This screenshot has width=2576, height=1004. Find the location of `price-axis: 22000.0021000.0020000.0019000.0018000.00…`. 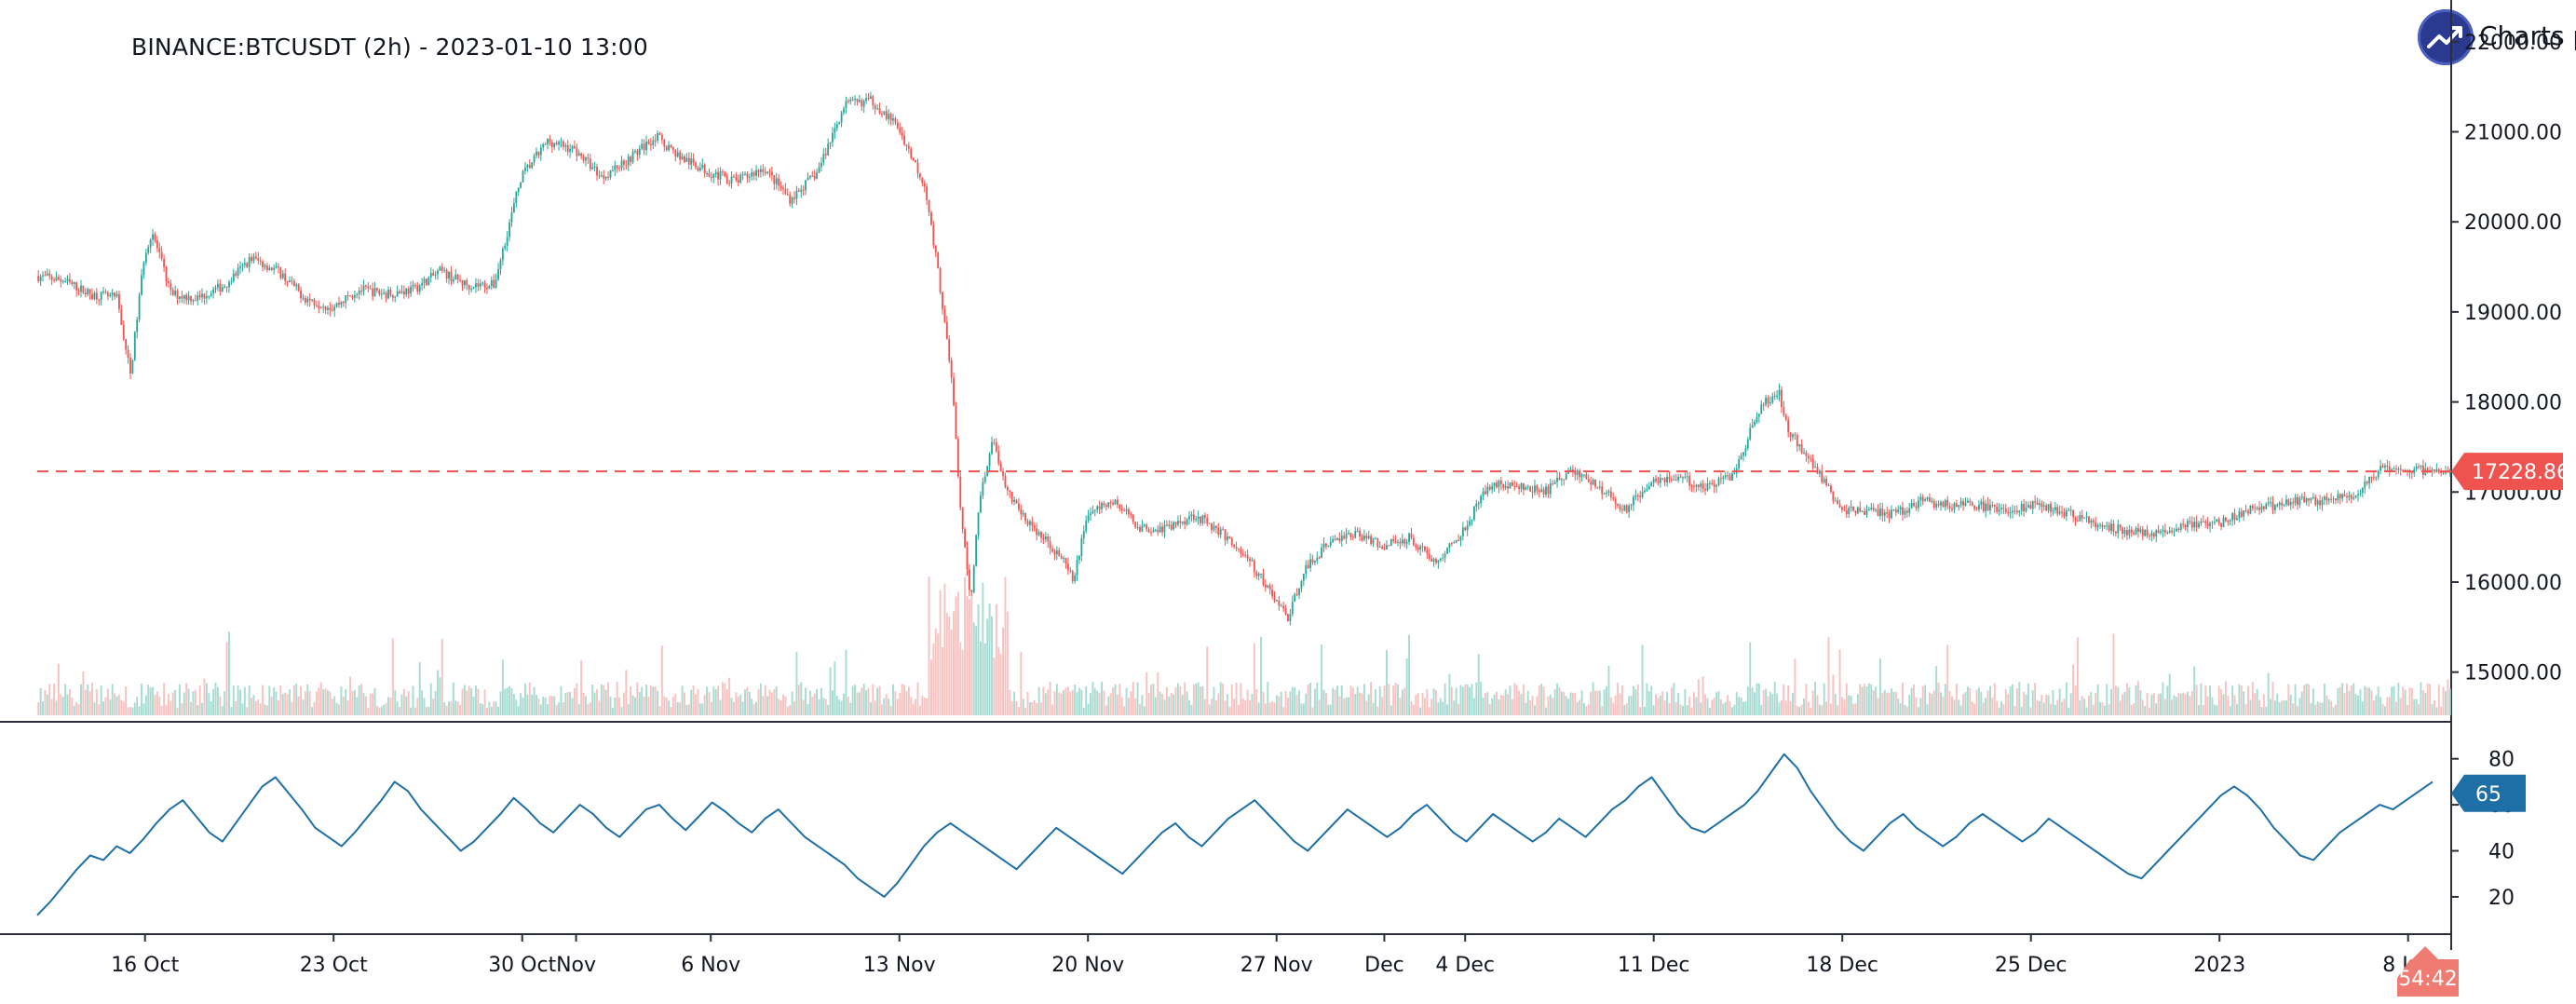

price-axis: 22000.0021000.0020000.0019000.0018000.00… is located at coordinates (2506, 358).